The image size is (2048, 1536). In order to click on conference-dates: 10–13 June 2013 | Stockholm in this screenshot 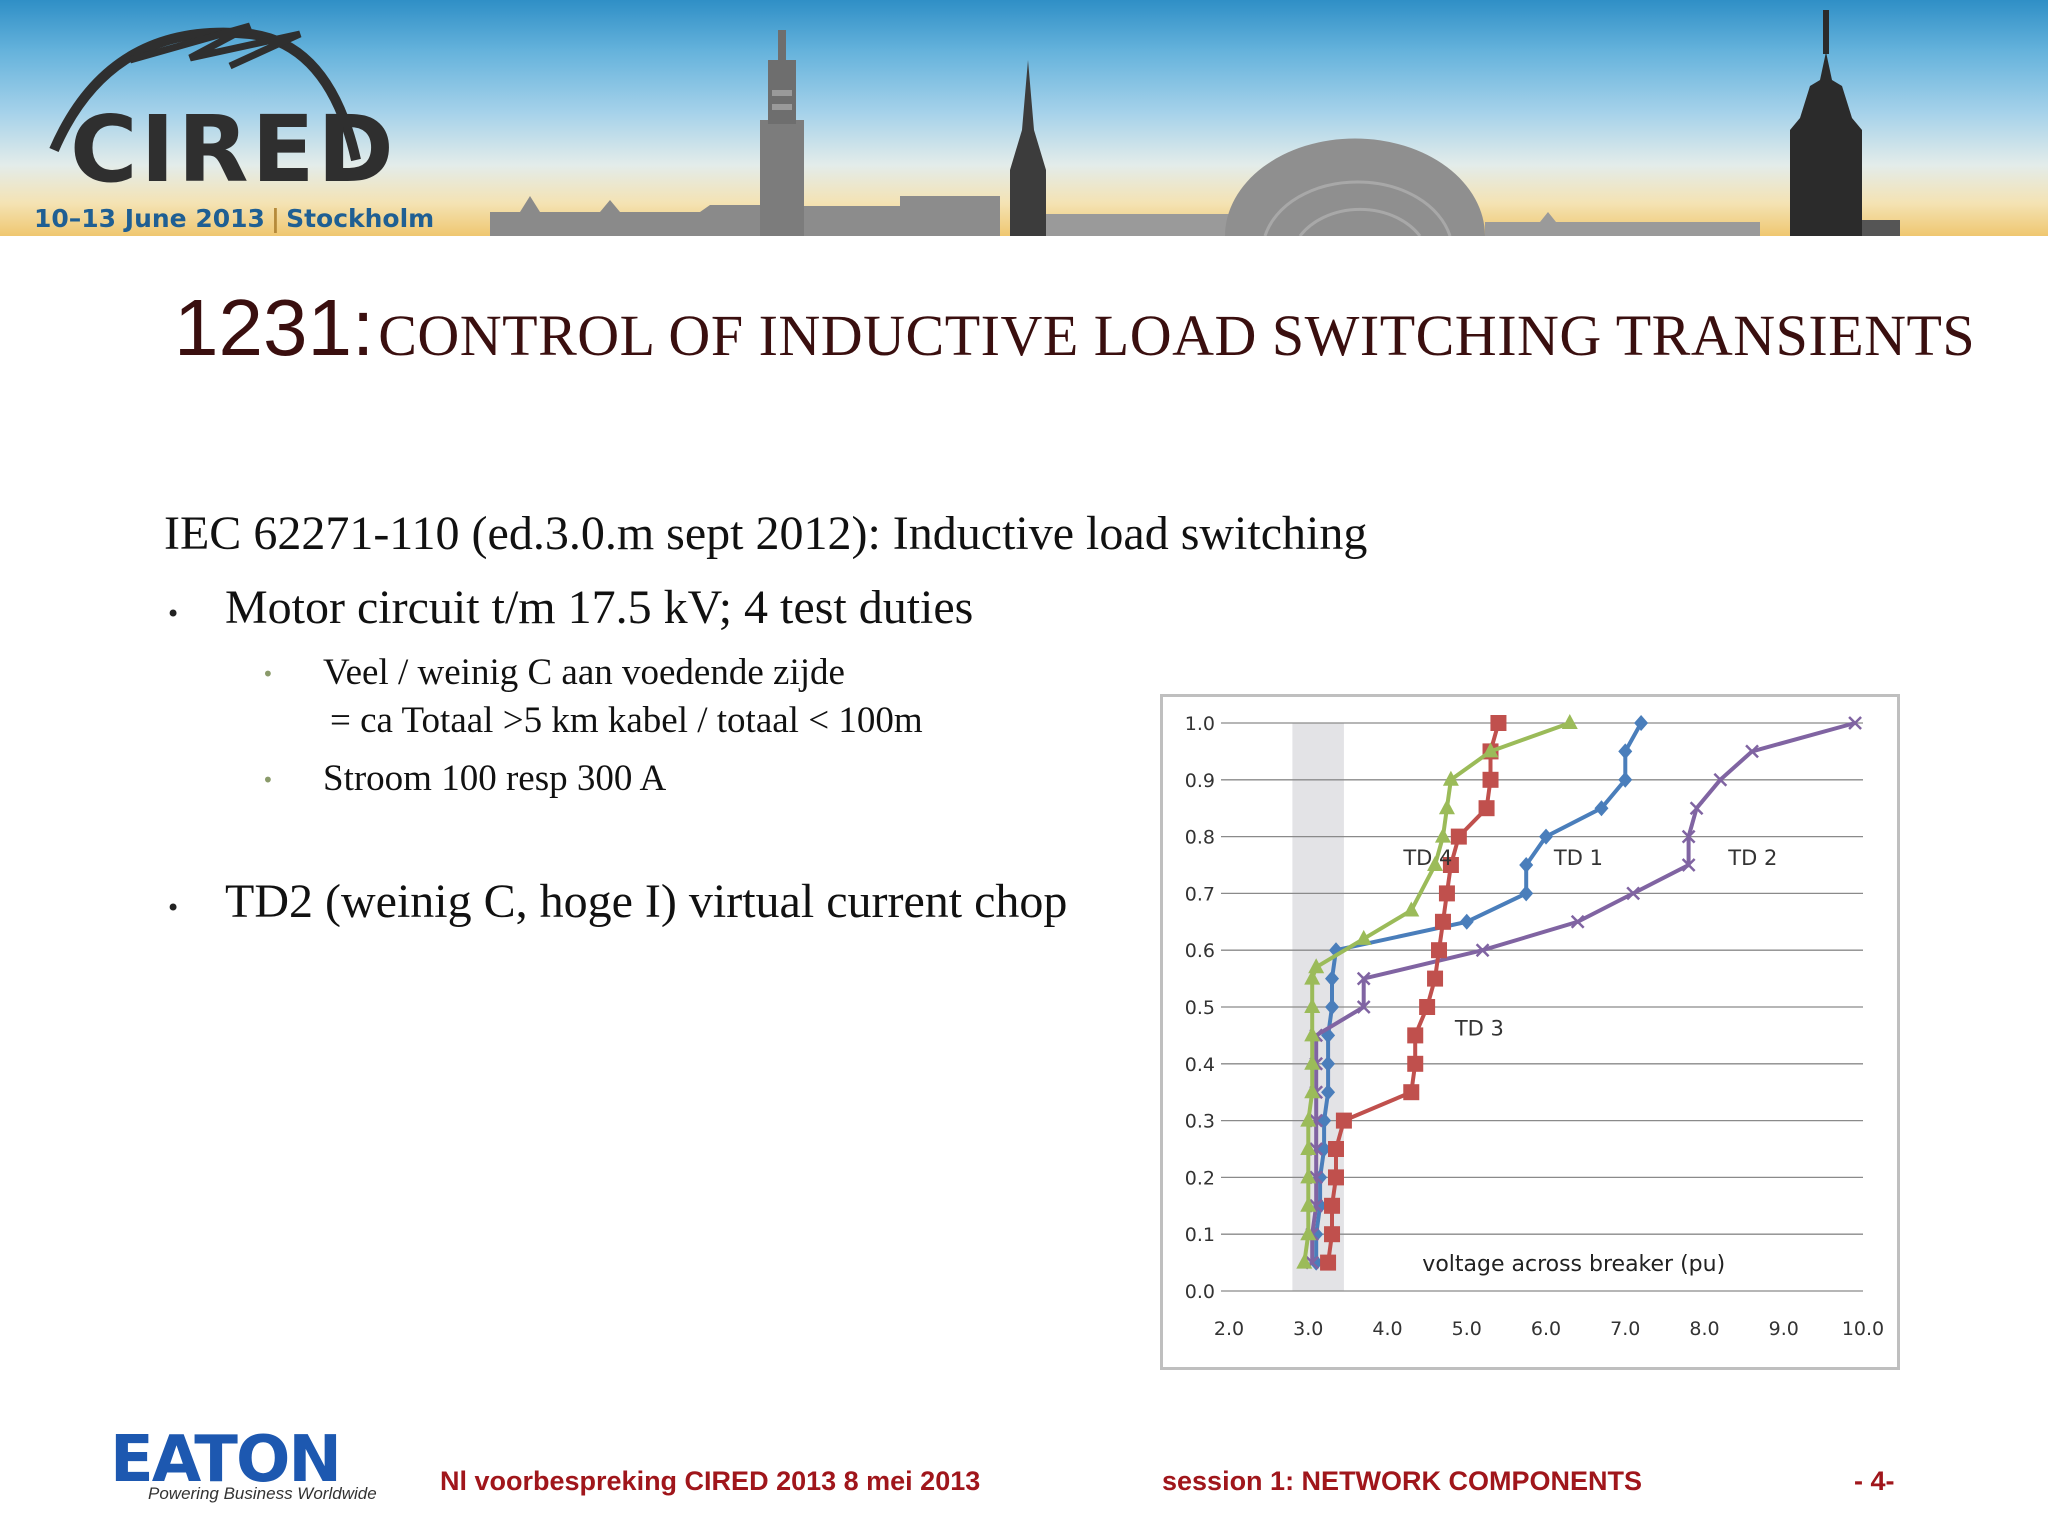, I will do `click(234, 218)`.